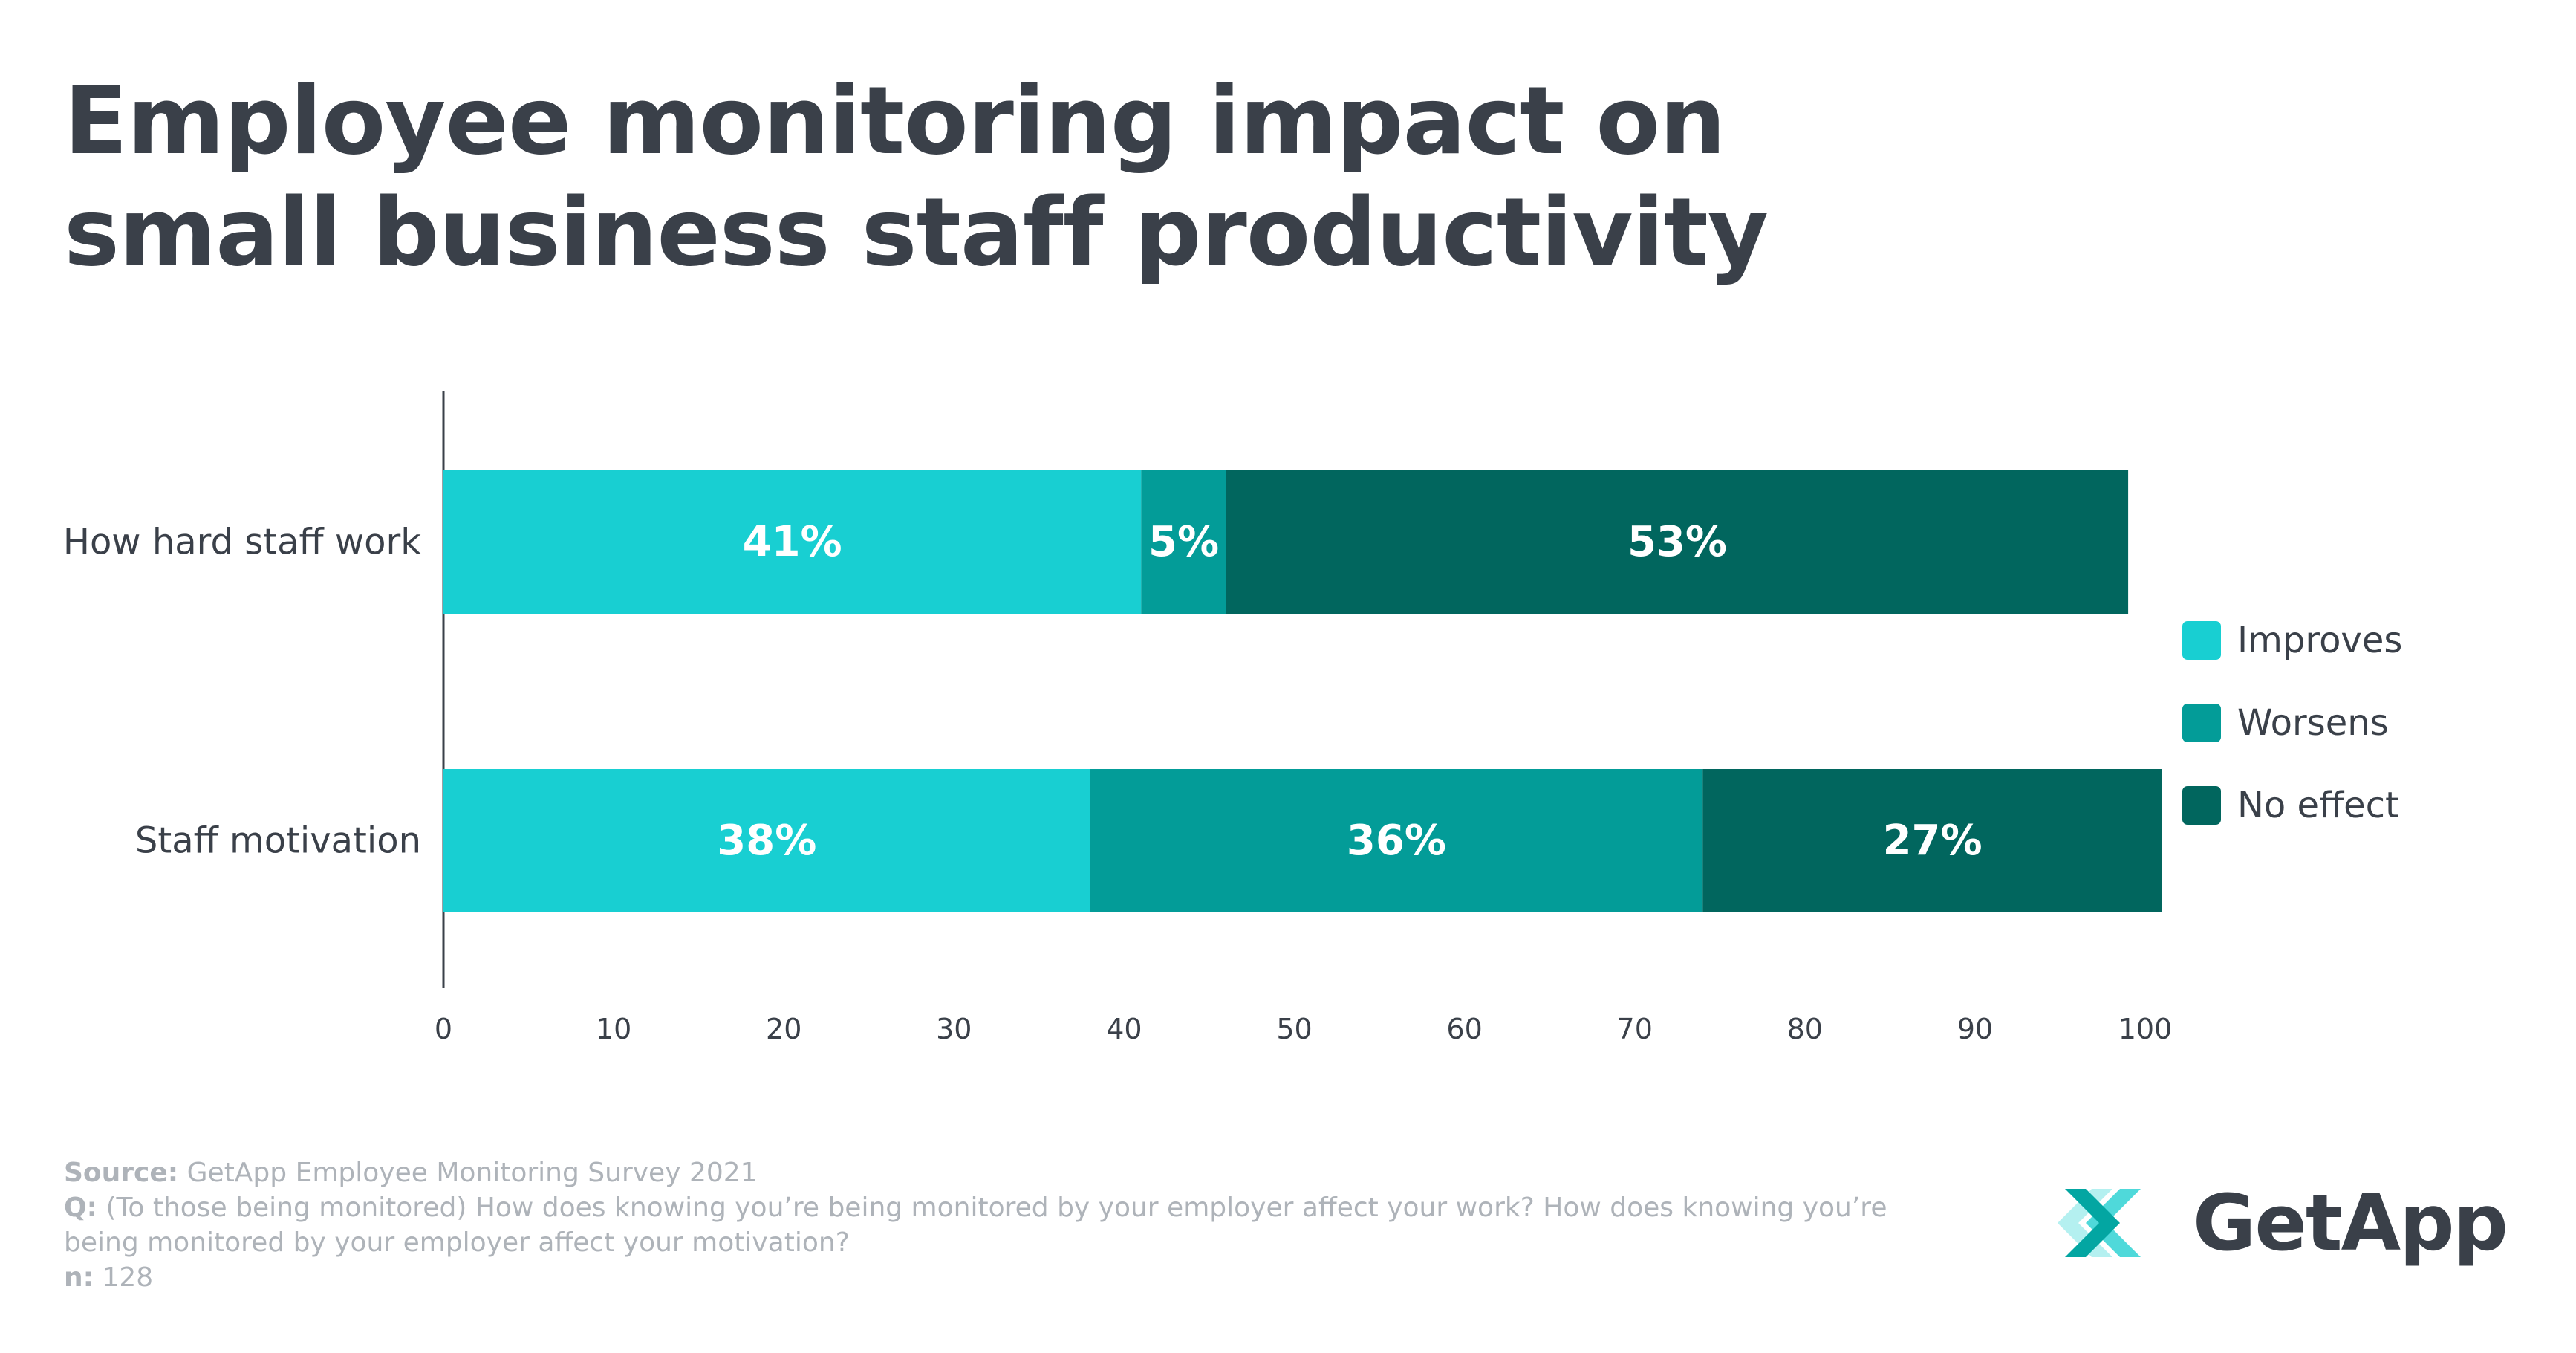  I want to click on x-tick-label: 10, so click(613, 1029).